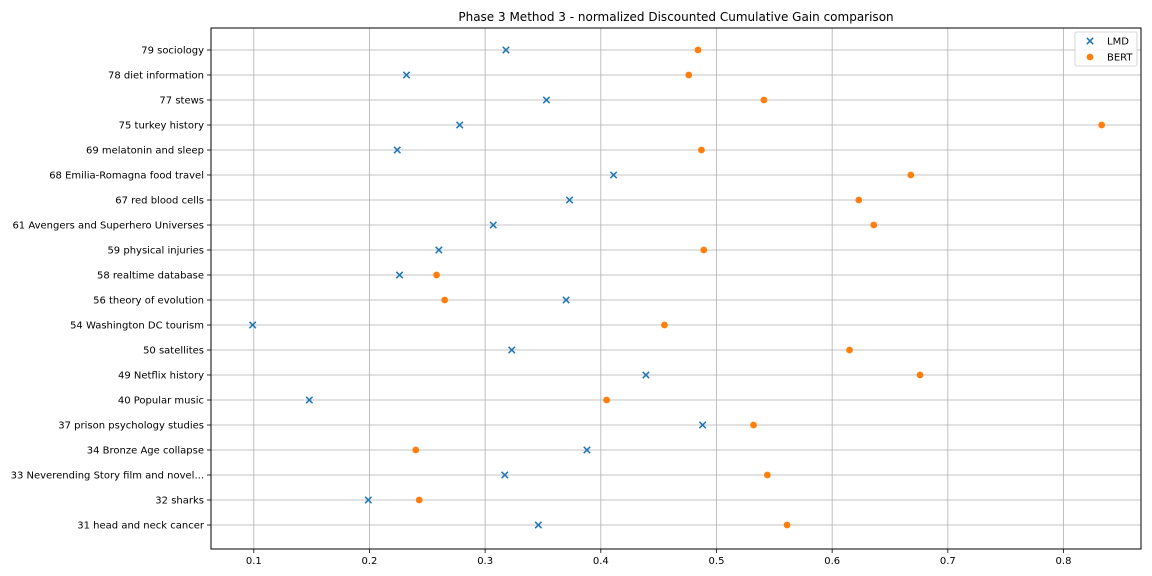 This screenshot has width=1152, height=576. What do you see at coordinates (254, 561) in the screenshot?
I see `x-tick-label: 0.1` at bounding box center [254, 561].